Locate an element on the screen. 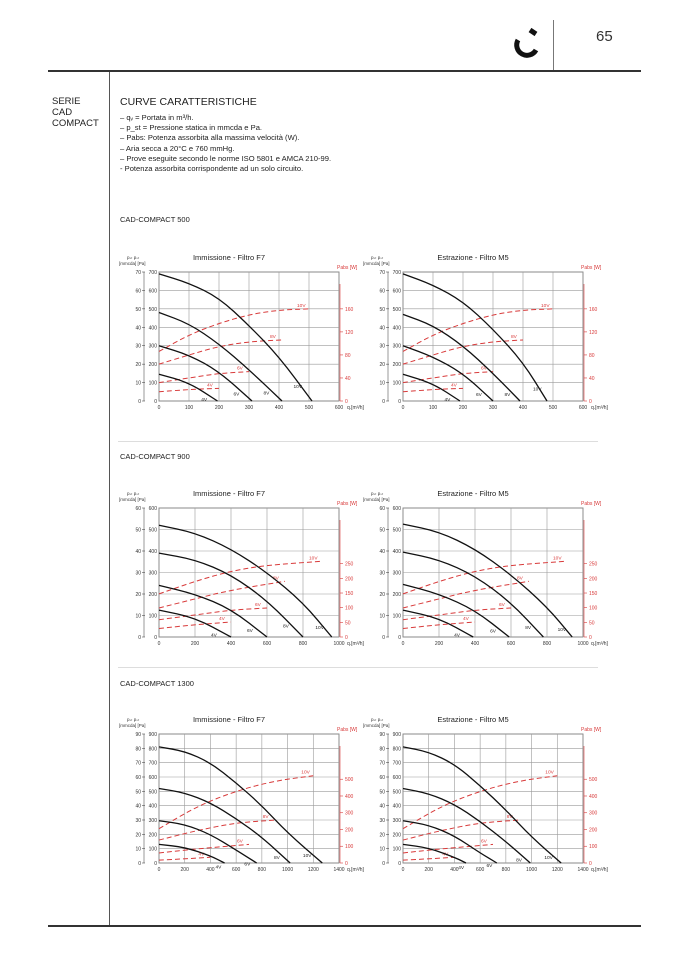 The height and width of the screenshot is (959, 678). note: – qᵥ = Portata in m³/h. is located at coordinates (157, 117).